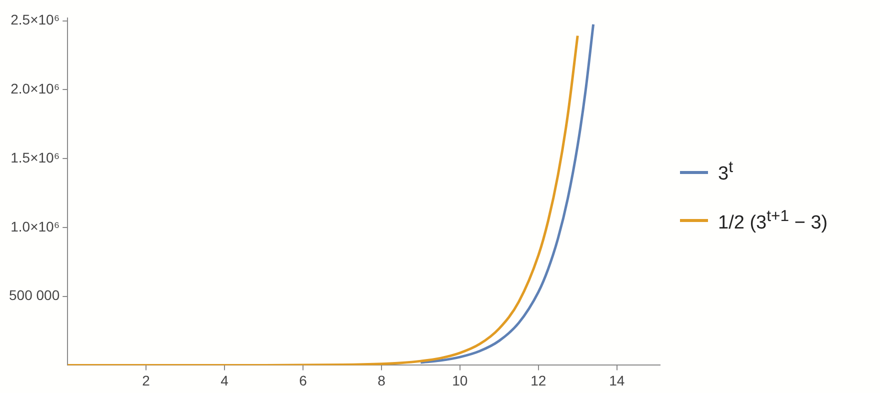  I want to click on x-tick-label: 10, so click(460, 380).